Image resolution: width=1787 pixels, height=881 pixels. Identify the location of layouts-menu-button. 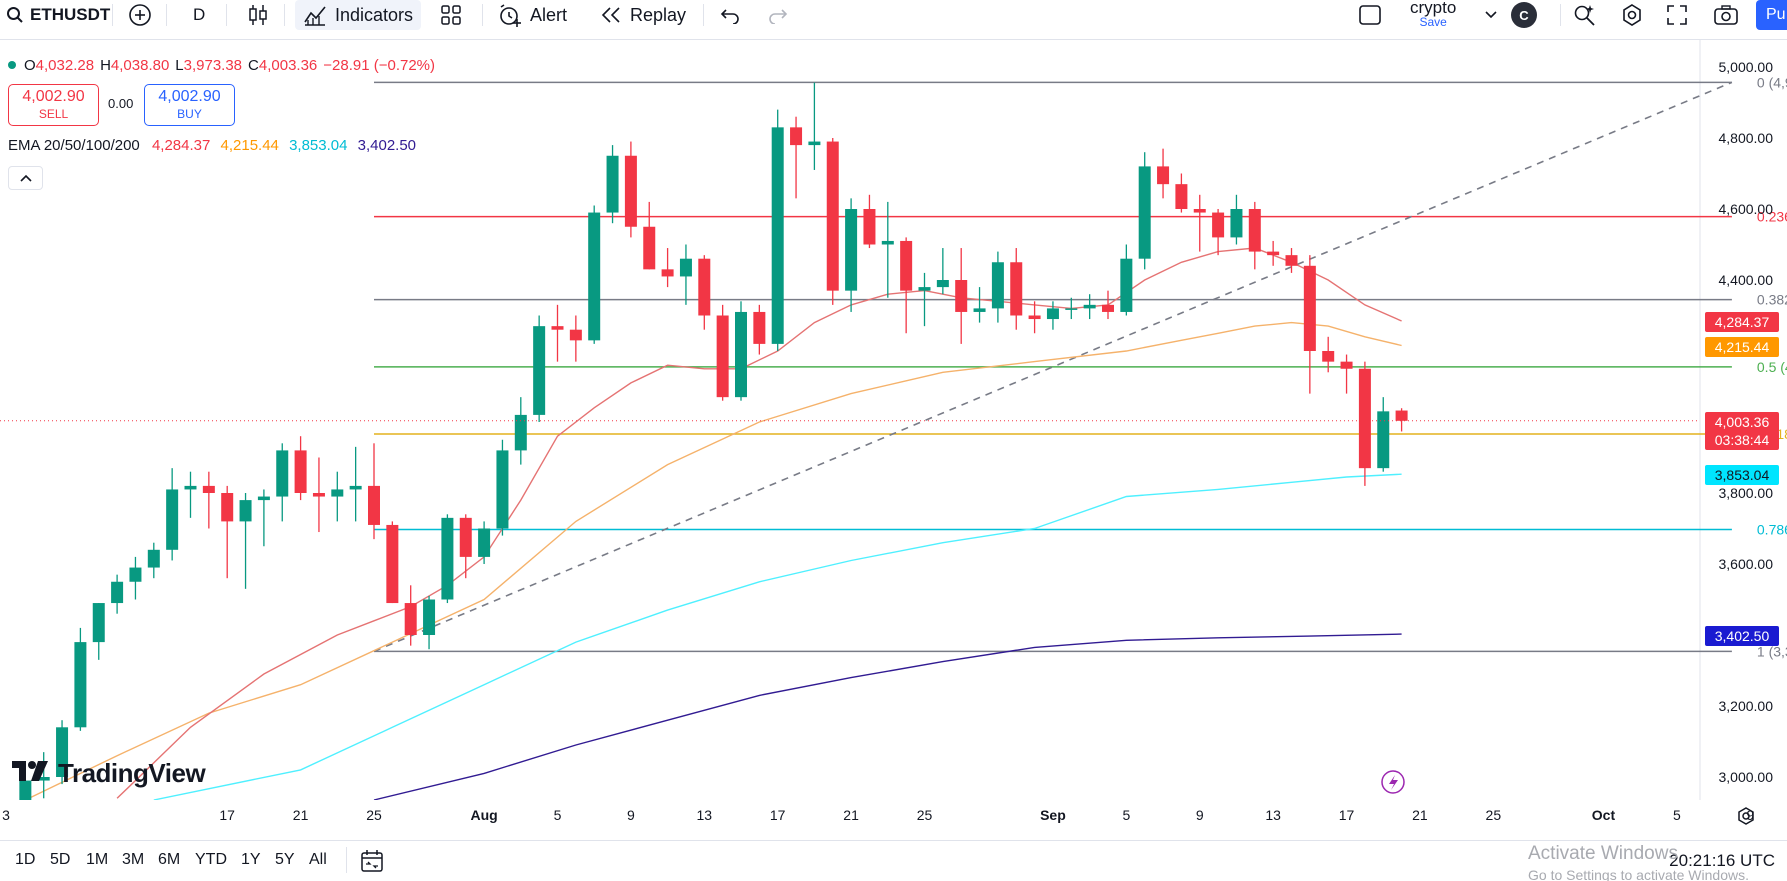
(1491, 15).